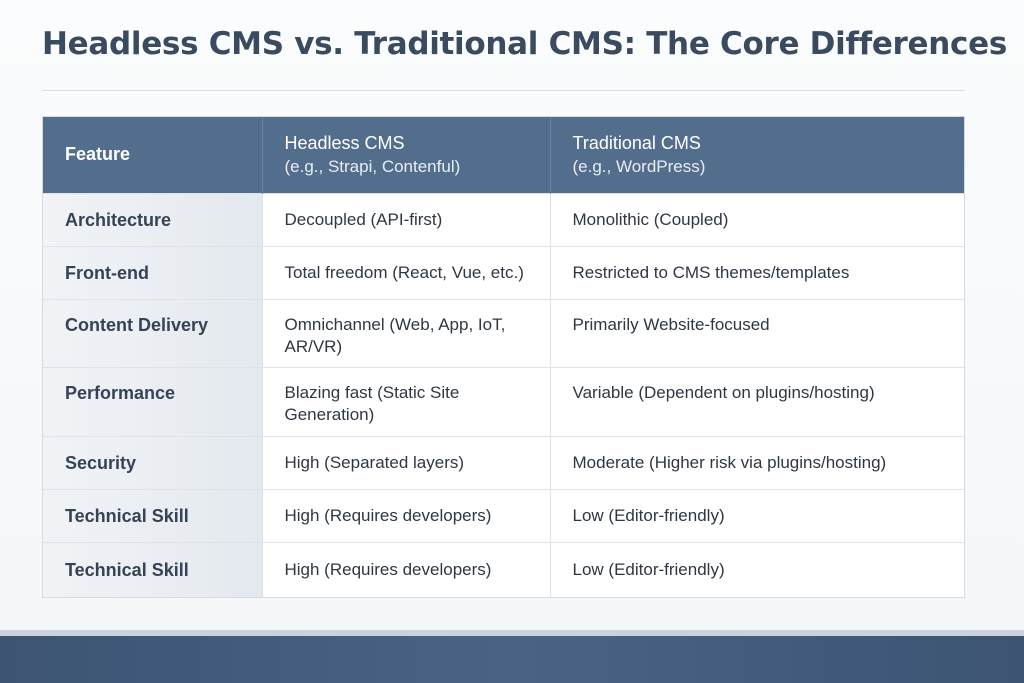 The image size is (1024, 683). What do you see at coordinates (757, 219) in the screenshot?
I see `row-traditional-cell: Monolithic (Coupled)` at bounding box center [757, 219].